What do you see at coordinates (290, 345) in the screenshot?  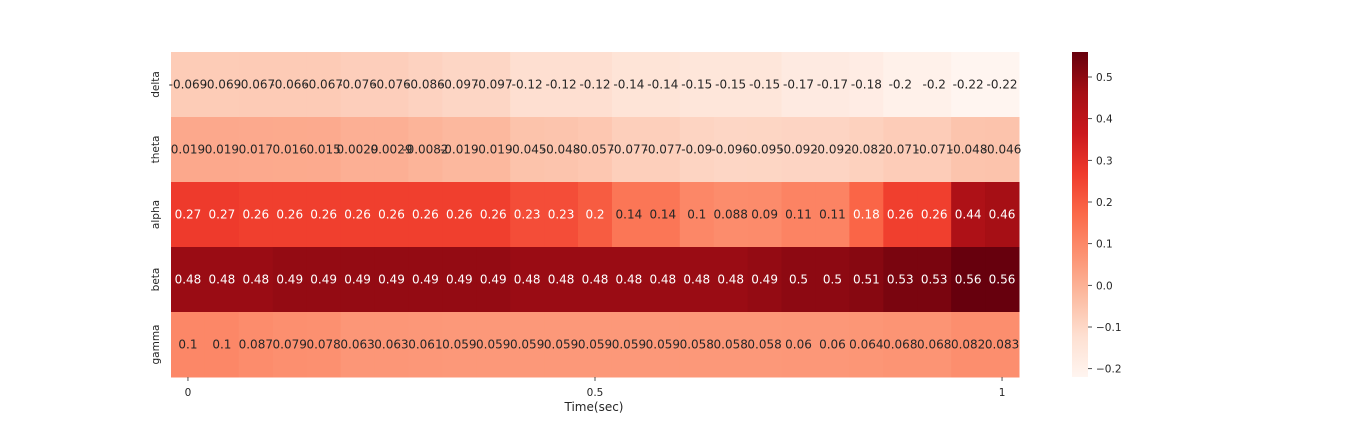 I see `cell-value-label: 0.079` at bounding box center [290, 345].